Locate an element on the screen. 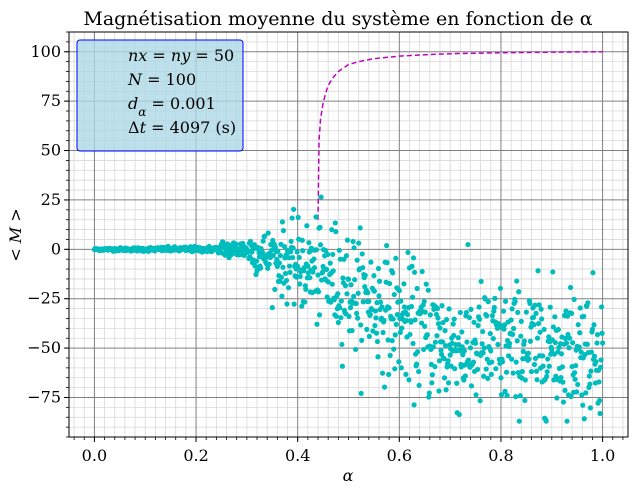  x-tick-label: 0.8 is located at coordinates (500, 455).